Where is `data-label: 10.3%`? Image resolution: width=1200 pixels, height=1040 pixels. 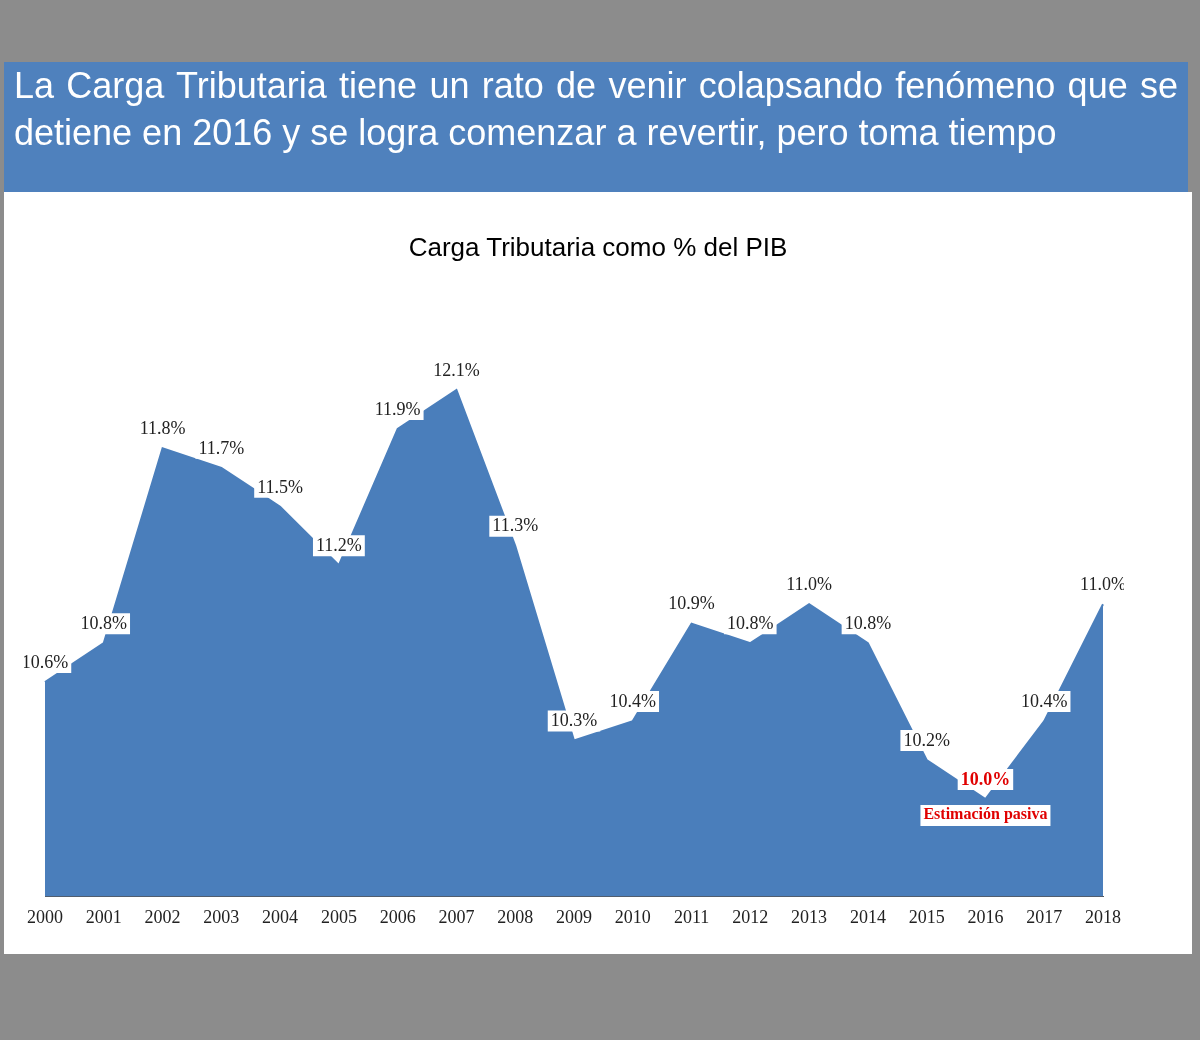
data-label: 10.3% is located at coordinates (574, 720).